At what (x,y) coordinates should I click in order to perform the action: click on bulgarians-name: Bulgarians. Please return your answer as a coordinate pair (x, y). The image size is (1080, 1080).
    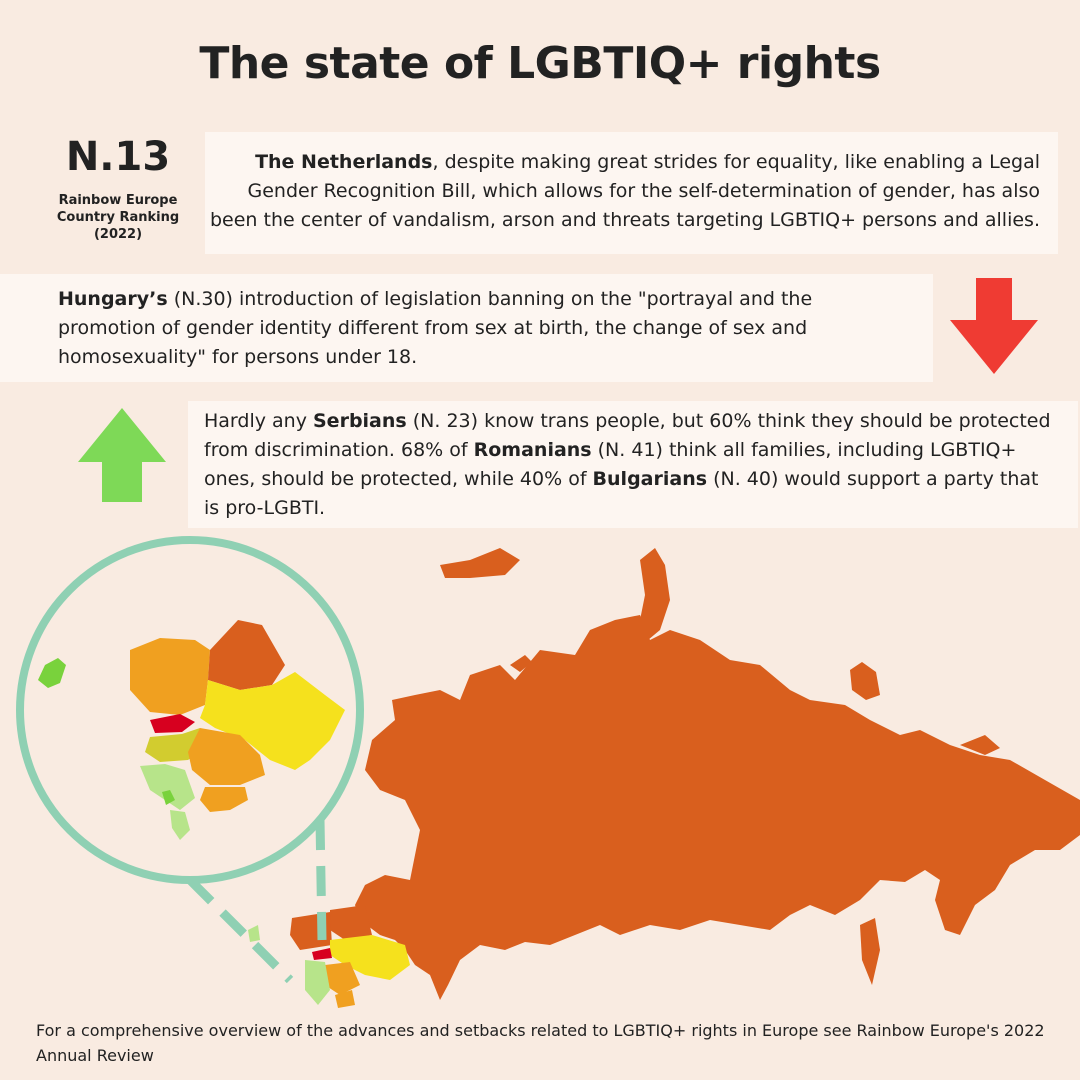
    Looking at the image, I should click on (650, 479).